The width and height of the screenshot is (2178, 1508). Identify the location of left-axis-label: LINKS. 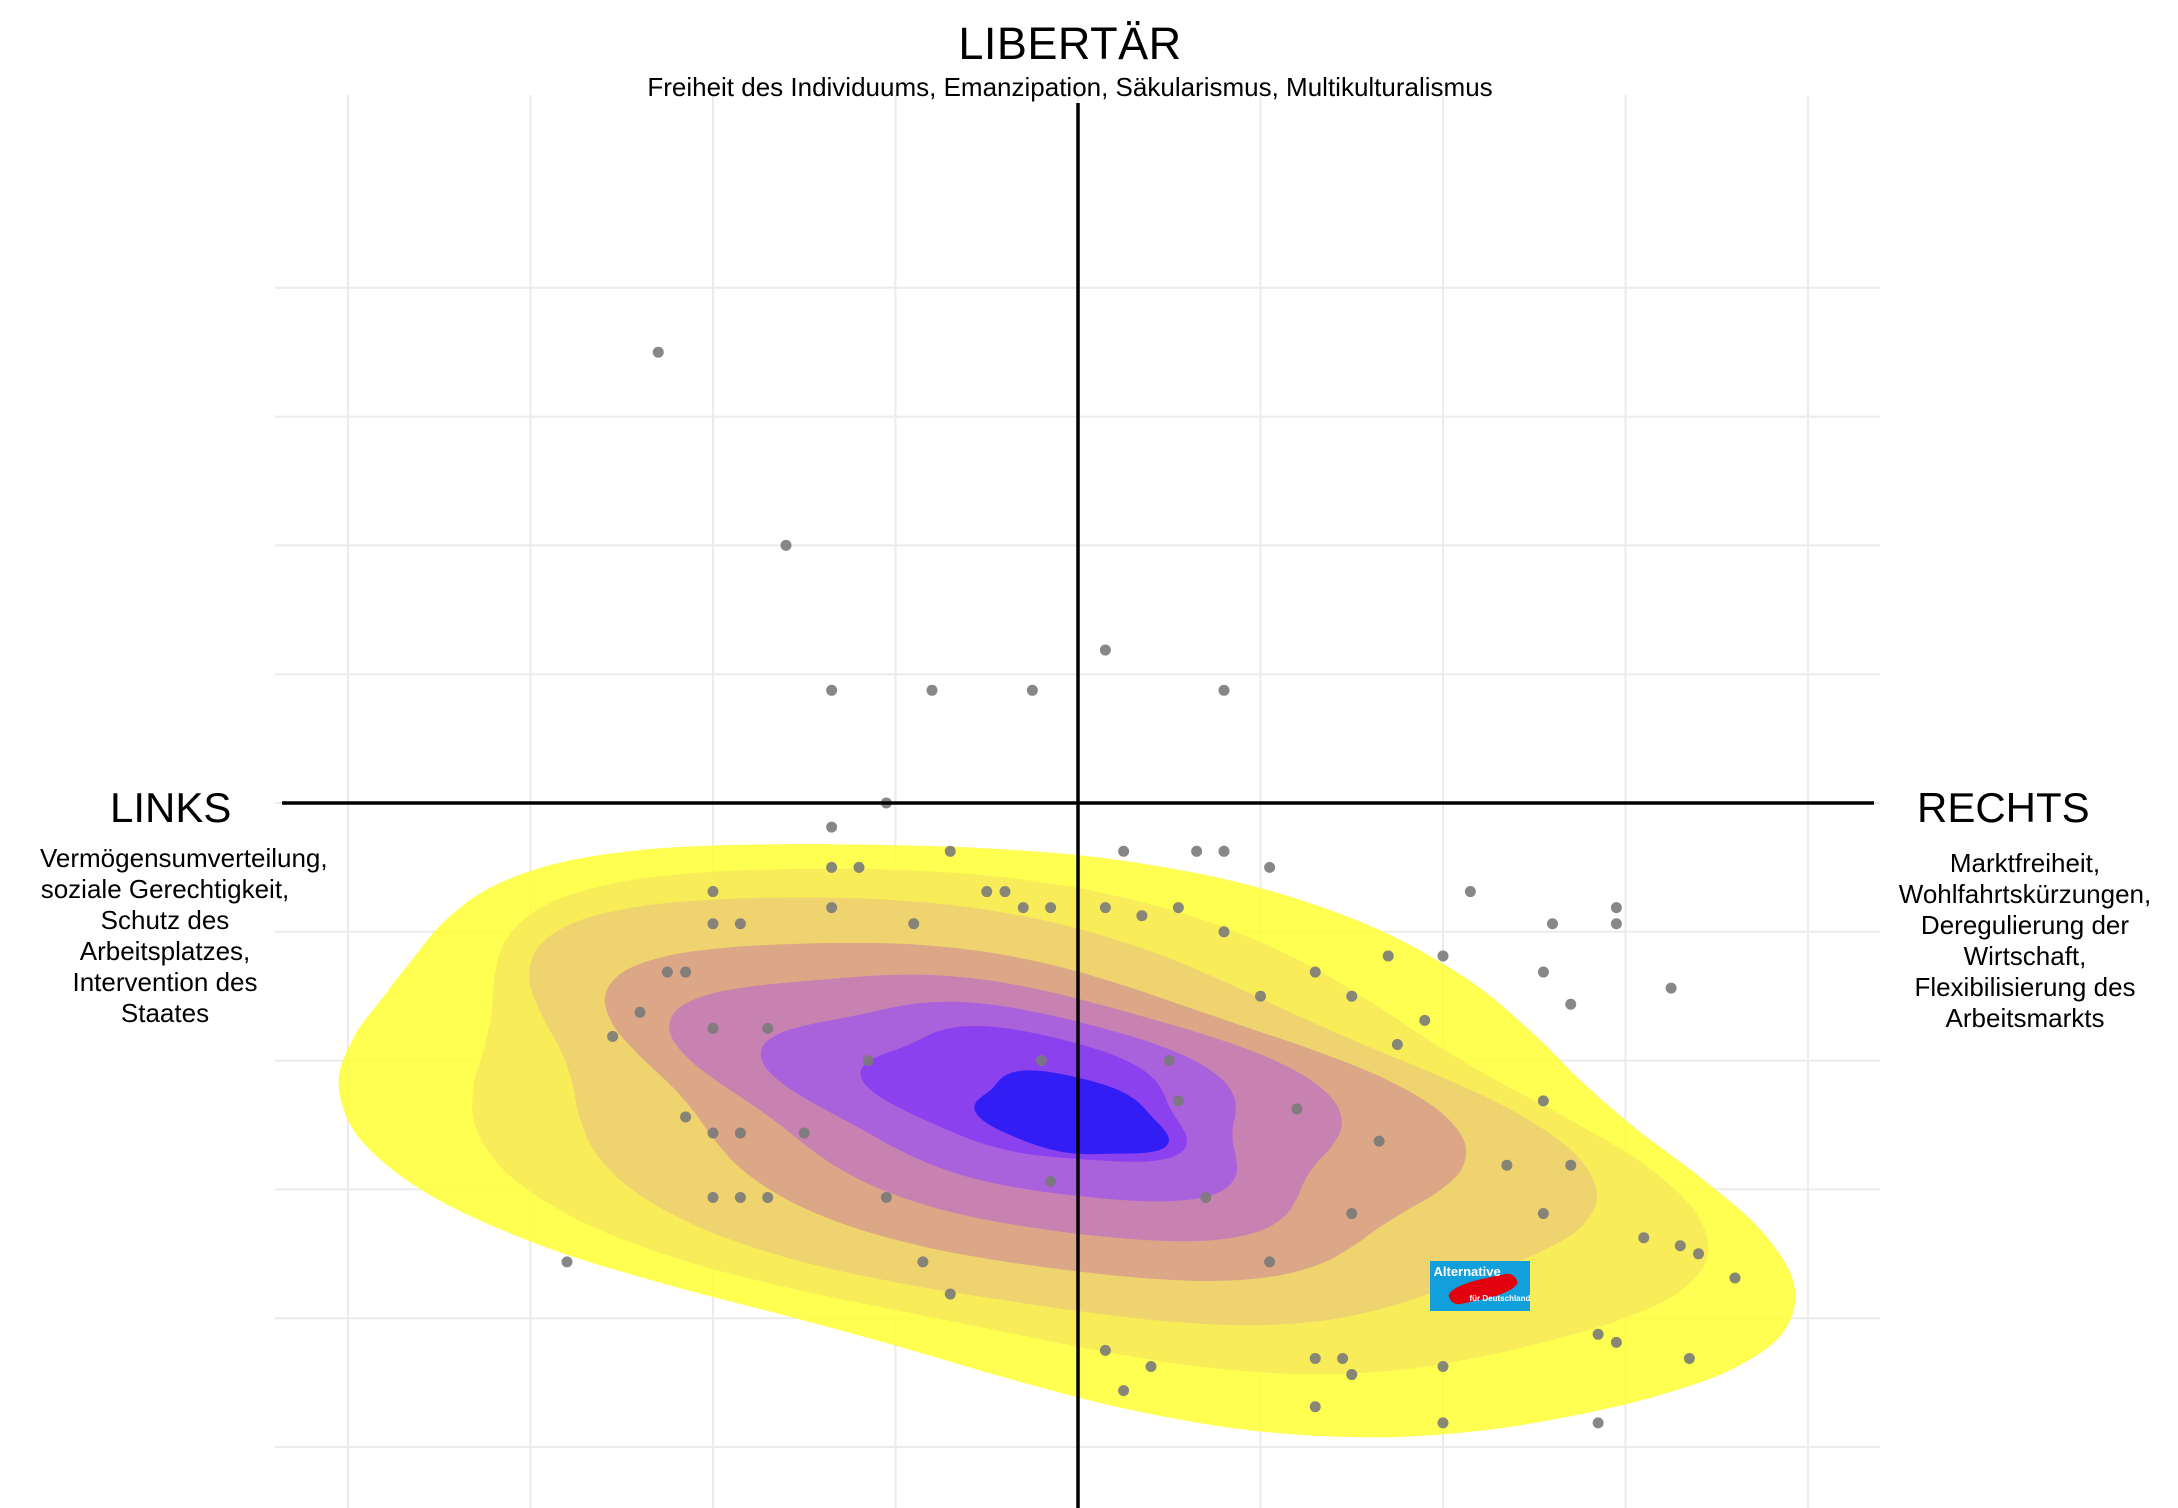
(171, 807).